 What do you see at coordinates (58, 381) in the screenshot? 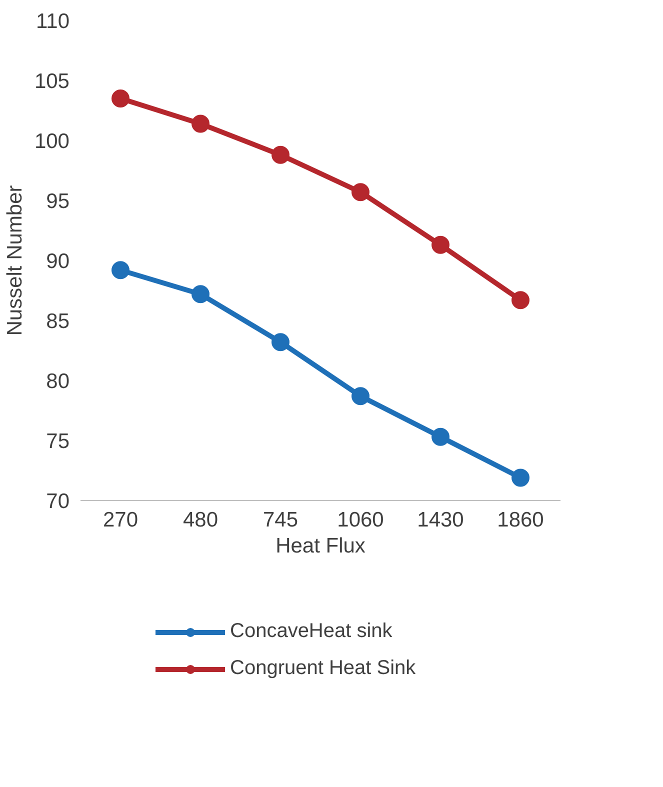
I see `y-tick-label: 80` at bounding box center [58, 381].